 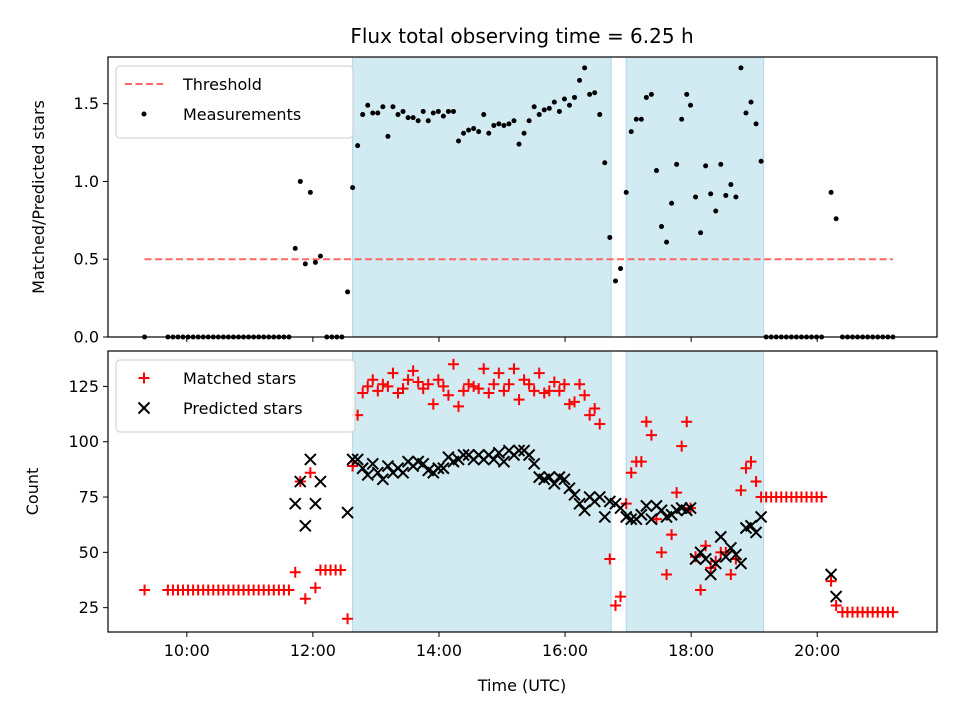 I want to click on top-y-tick-label: 1.0, so click(x=86, y=181).